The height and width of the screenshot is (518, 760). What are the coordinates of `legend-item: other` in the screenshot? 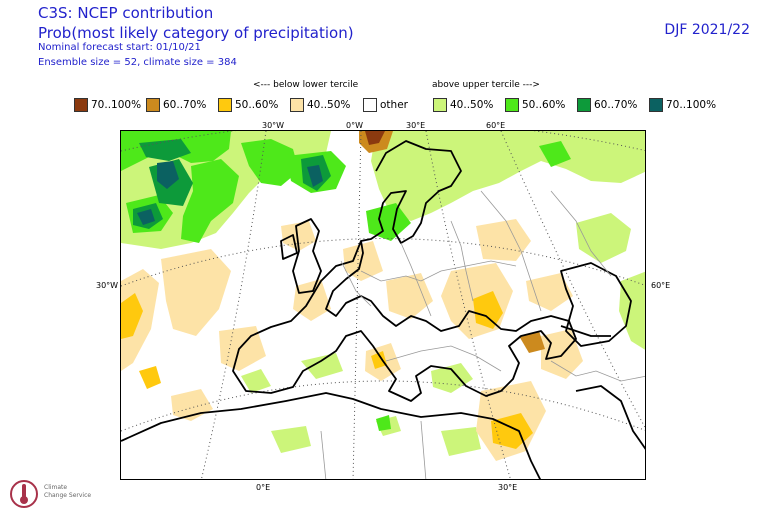 It's located at (385, 105).